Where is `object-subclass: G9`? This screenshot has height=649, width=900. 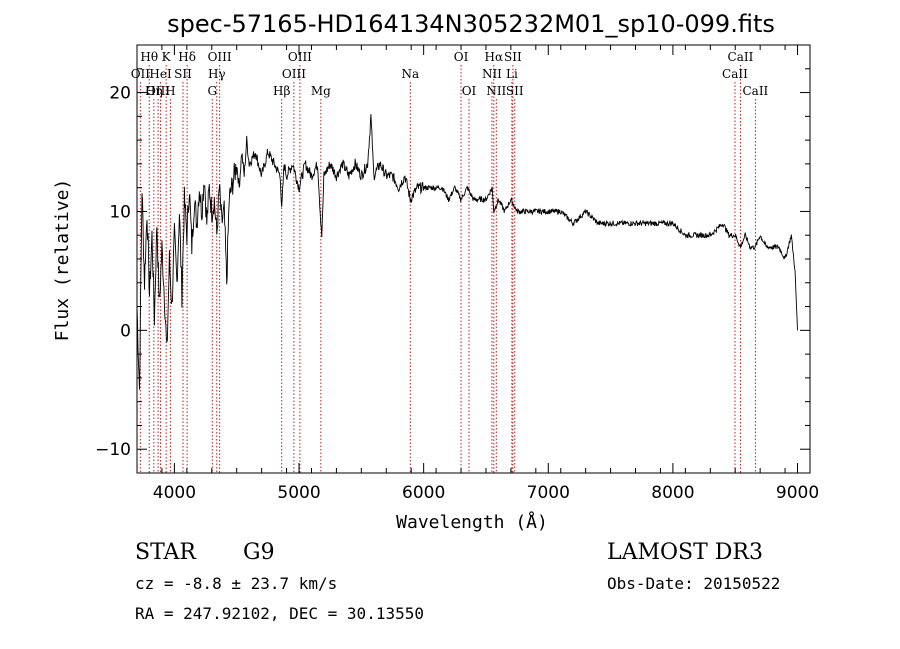
object-subclass: G9 is located at coordinates (259, 552).